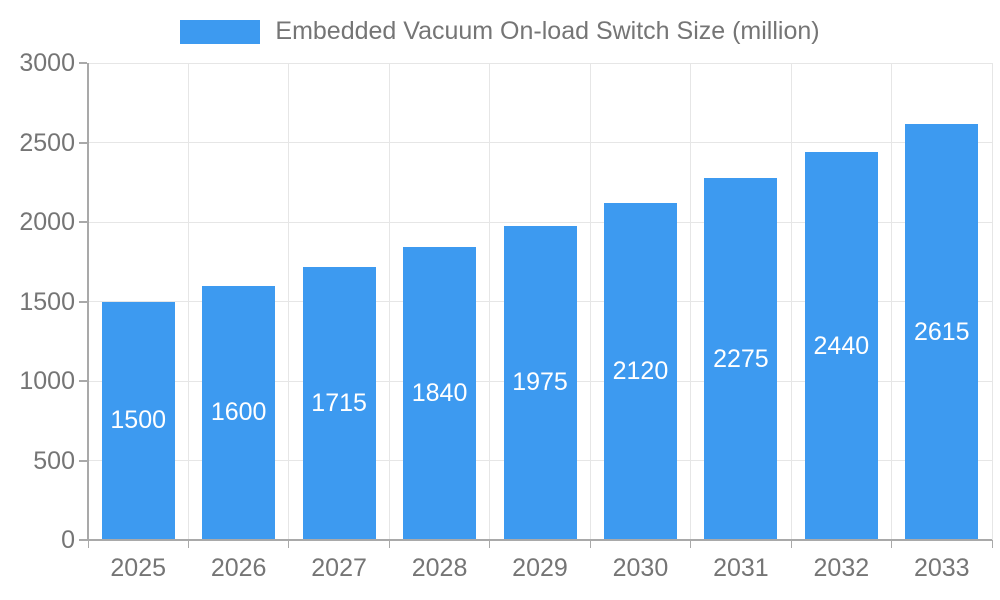  Describe the element at coordinates (439, 568) in the screenshot. I see `x-axis-label-2028: 2028` at that location.